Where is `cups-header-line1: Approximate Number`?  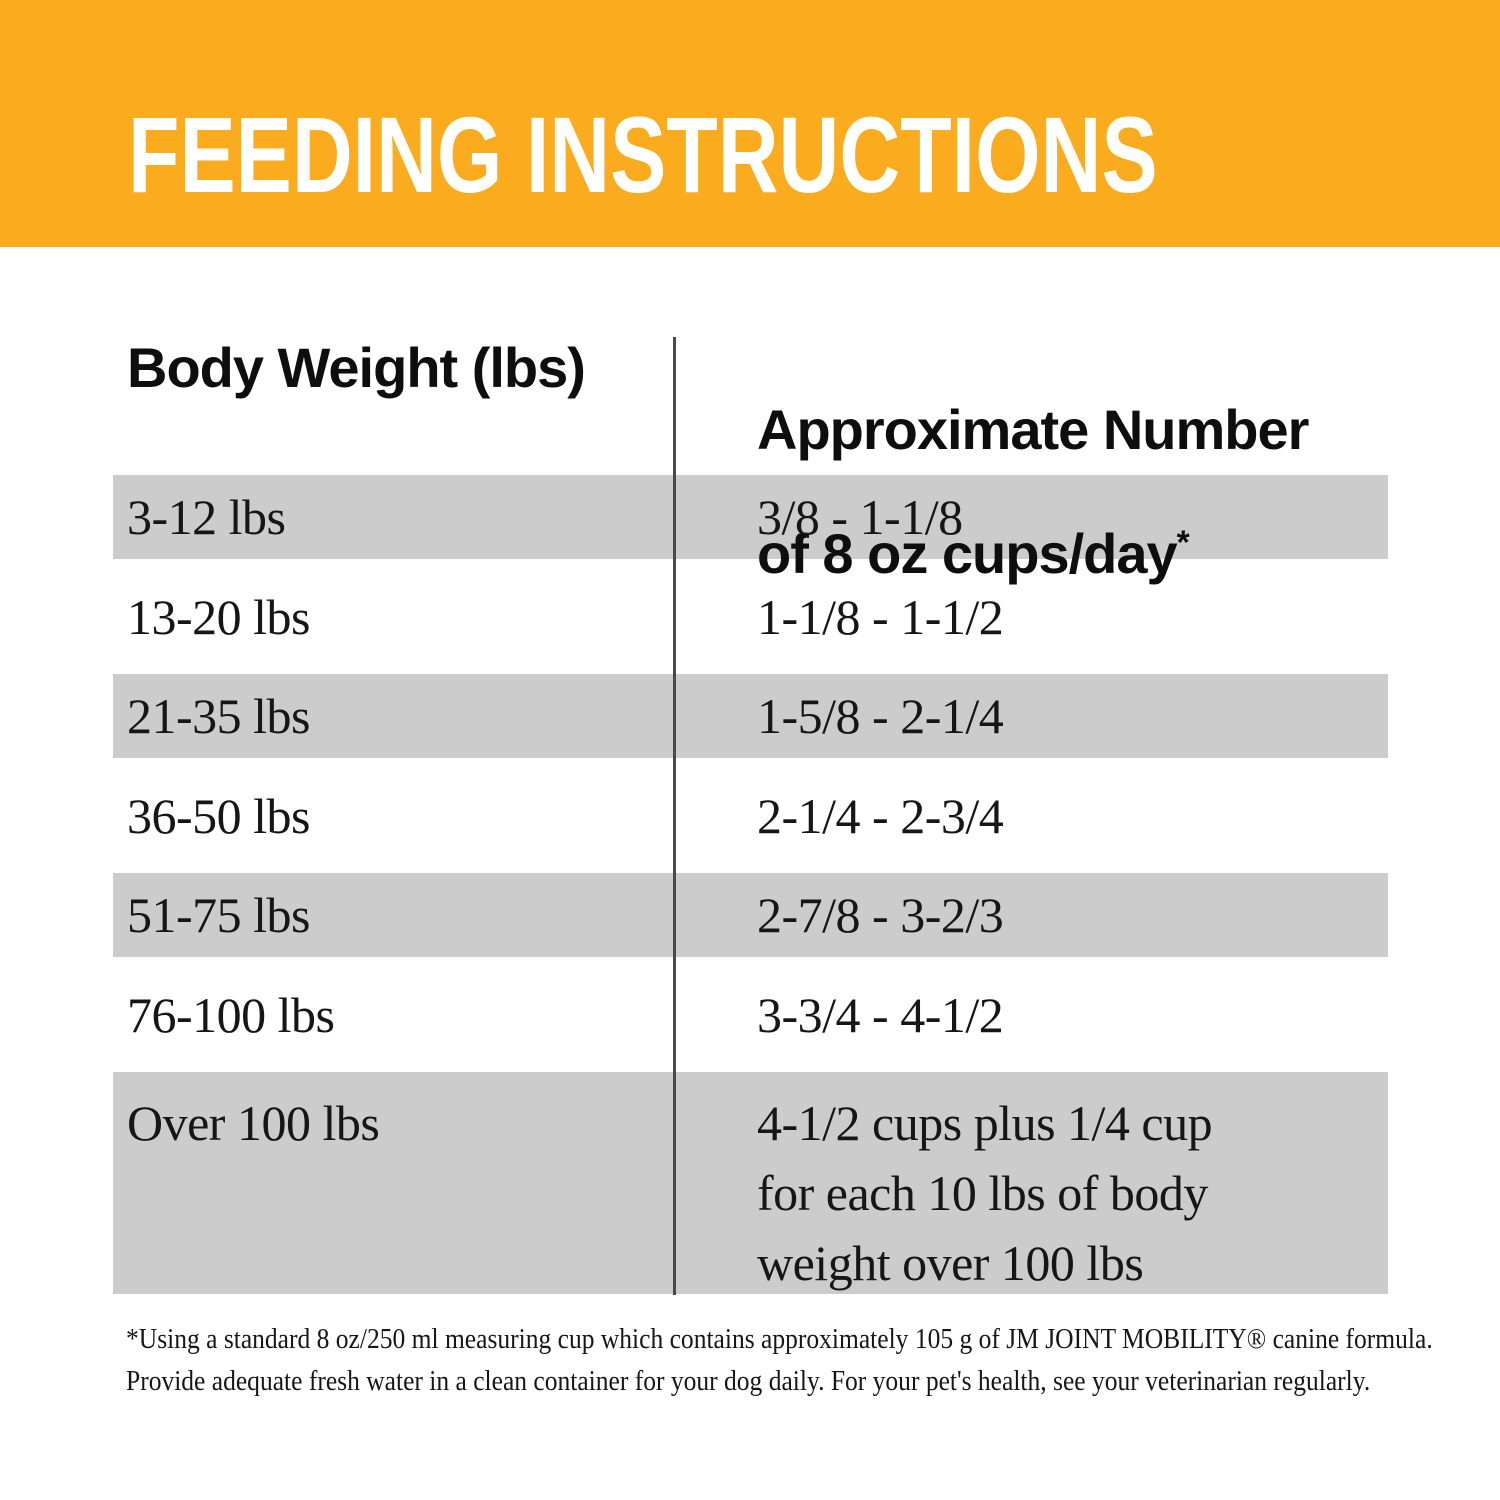 cups-header-line1: Approximate Number is located at coordinates (1033, 429).